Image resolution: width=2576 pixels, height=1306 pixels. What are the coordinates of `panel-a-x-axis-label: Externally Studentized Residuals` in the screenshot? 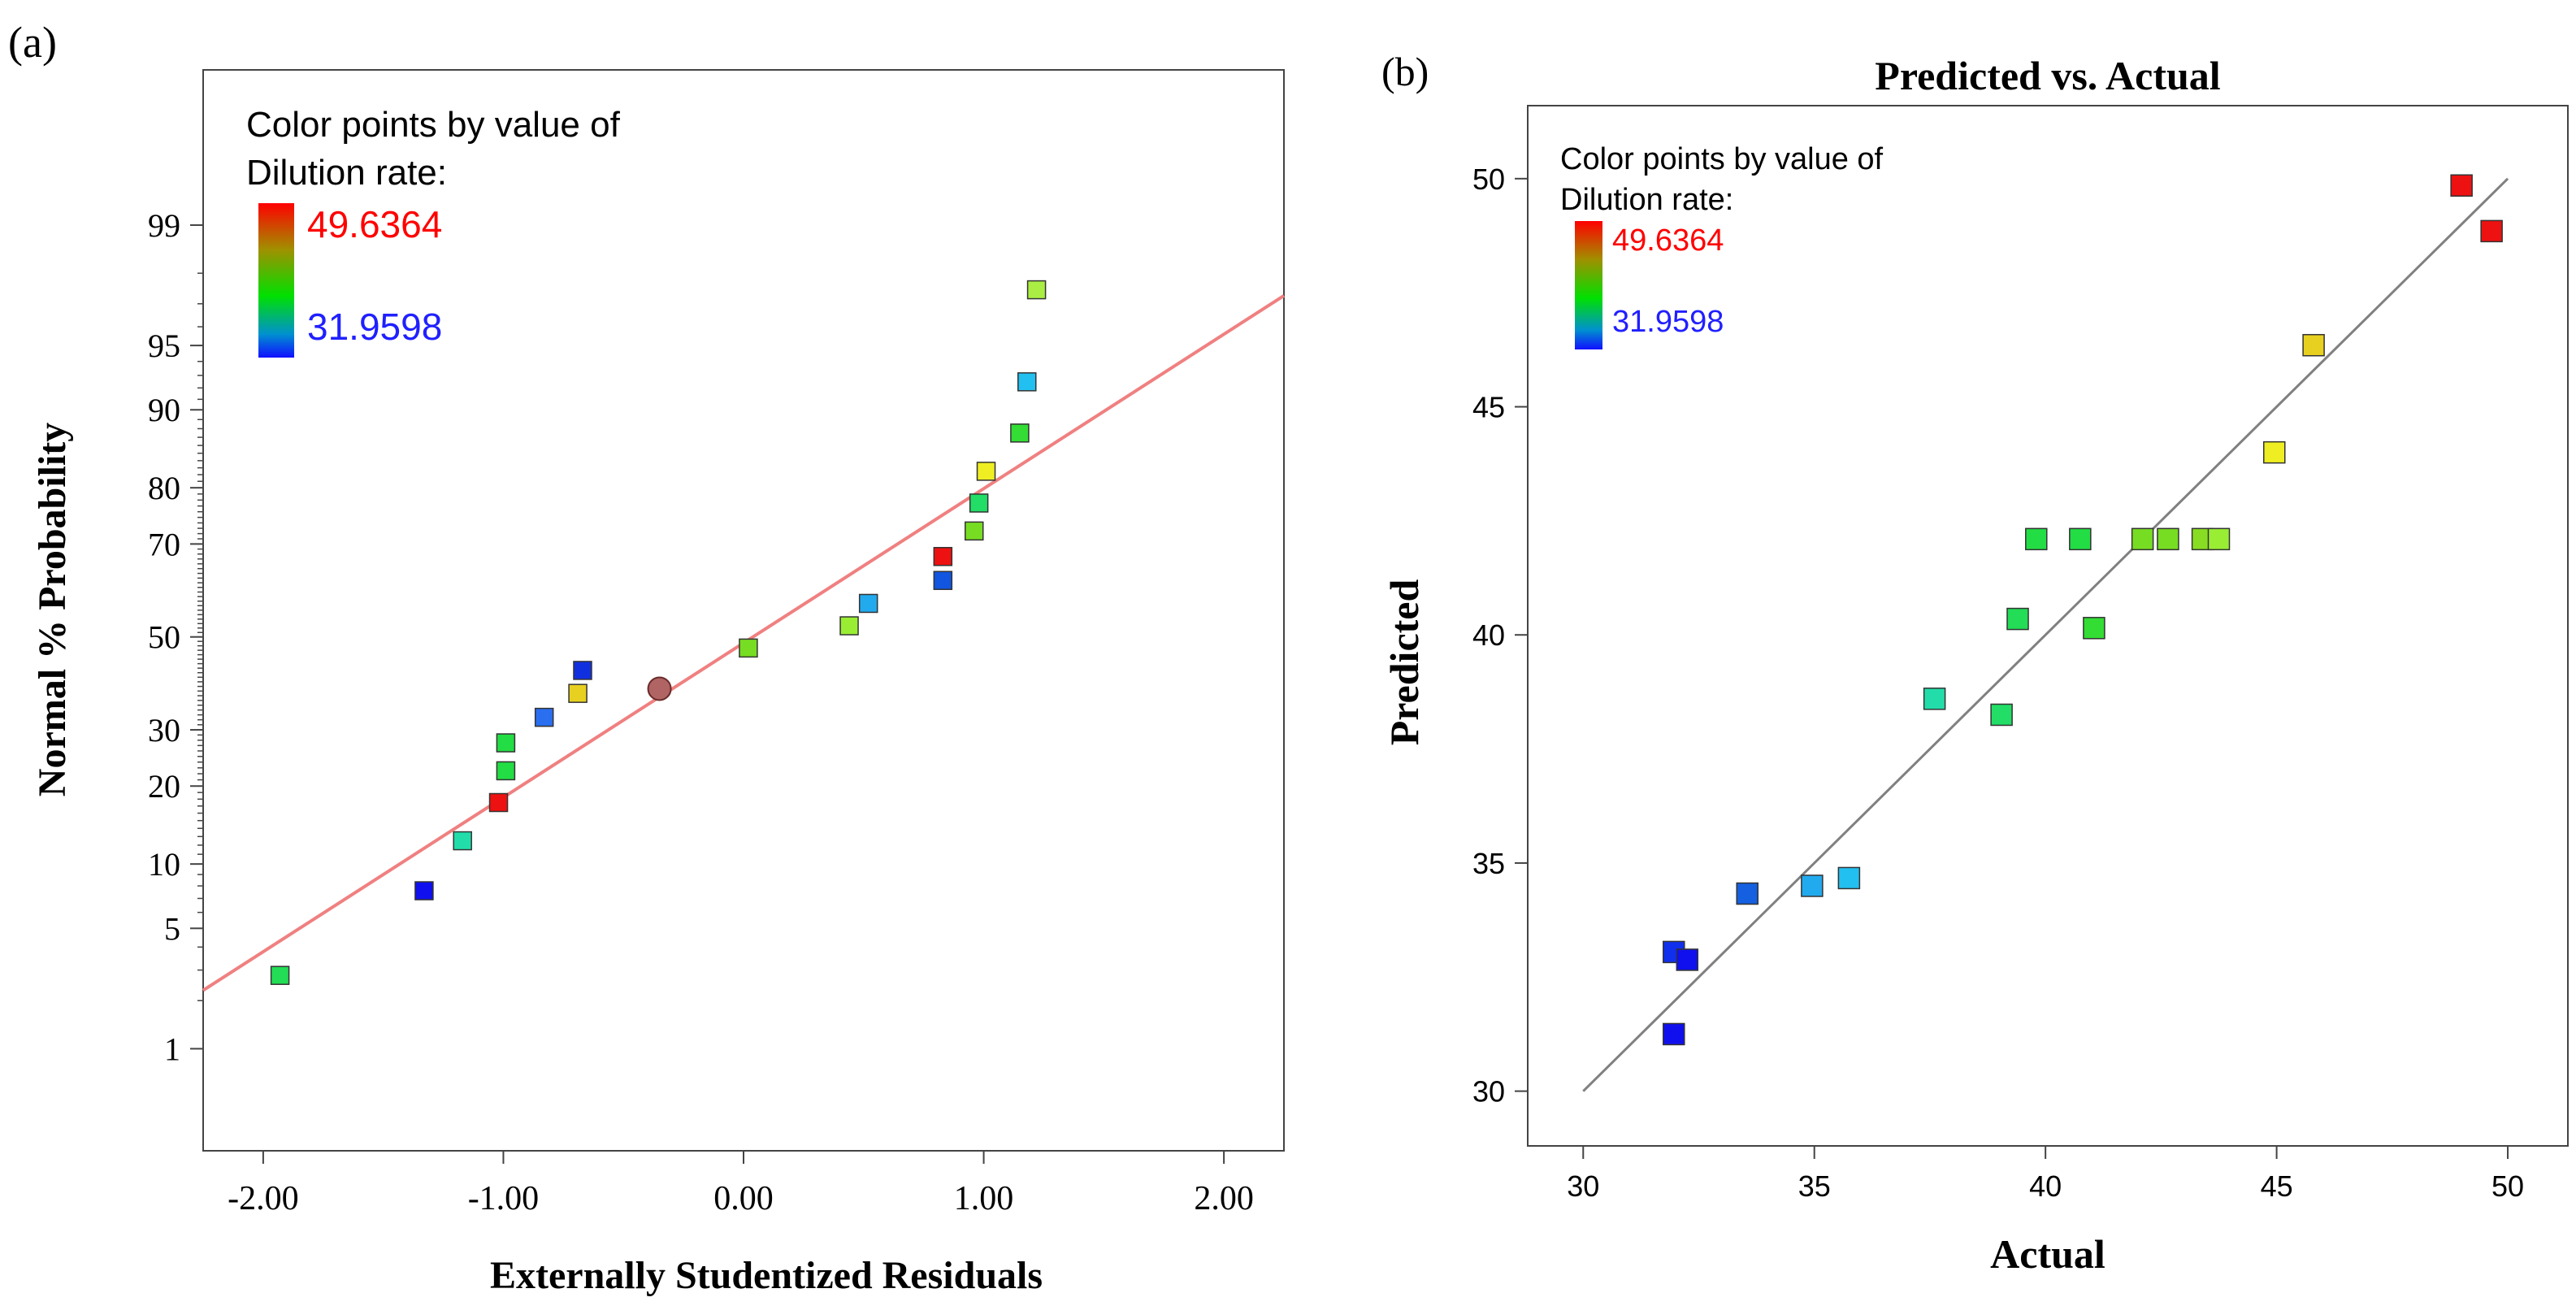 It's located at (766, 1275).